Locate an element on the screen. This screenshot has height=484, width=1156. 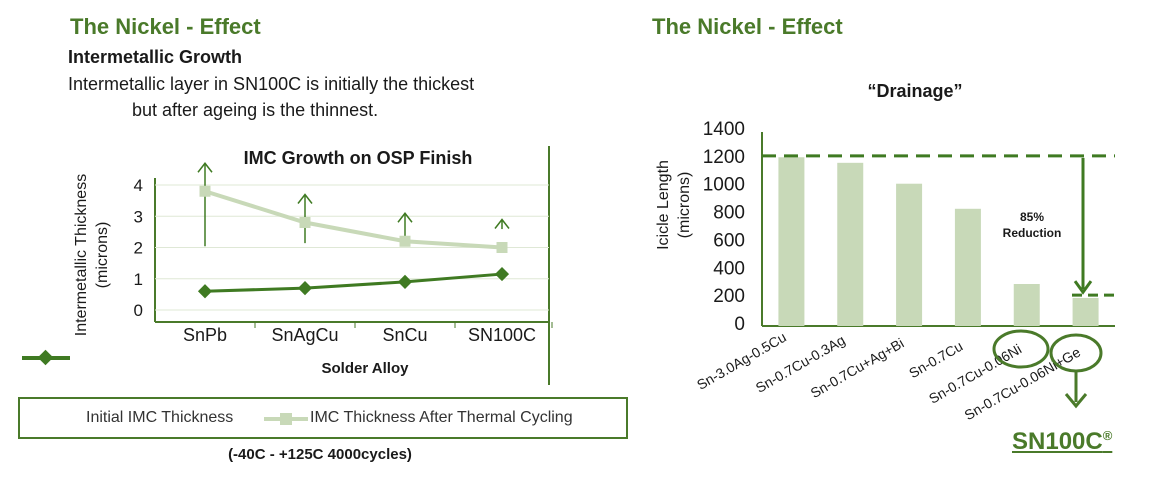
imc-y-axis-label-line-2: (microns) is located at coordinates (102, 255).